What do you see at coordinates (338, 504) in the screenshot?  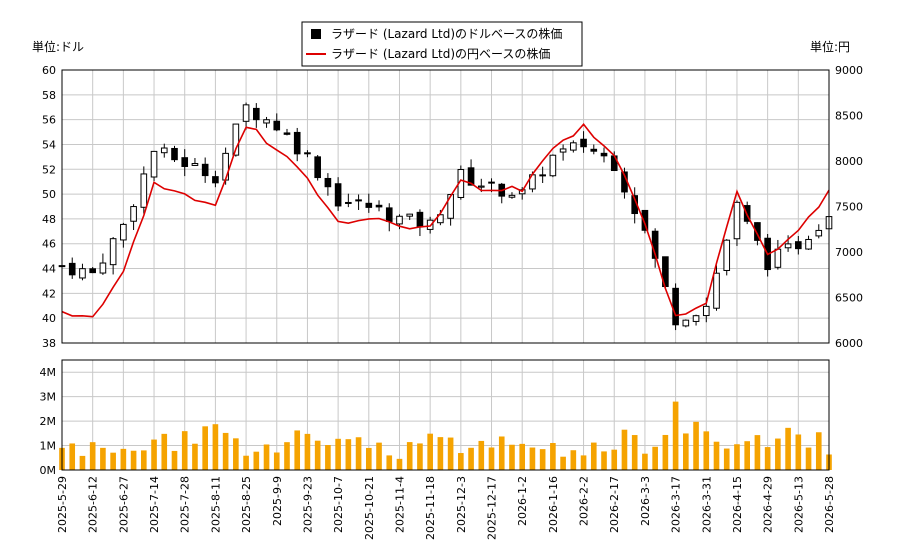 I see `x-axis-date-label: 2025-10-7` at bounding box center [338, 504].